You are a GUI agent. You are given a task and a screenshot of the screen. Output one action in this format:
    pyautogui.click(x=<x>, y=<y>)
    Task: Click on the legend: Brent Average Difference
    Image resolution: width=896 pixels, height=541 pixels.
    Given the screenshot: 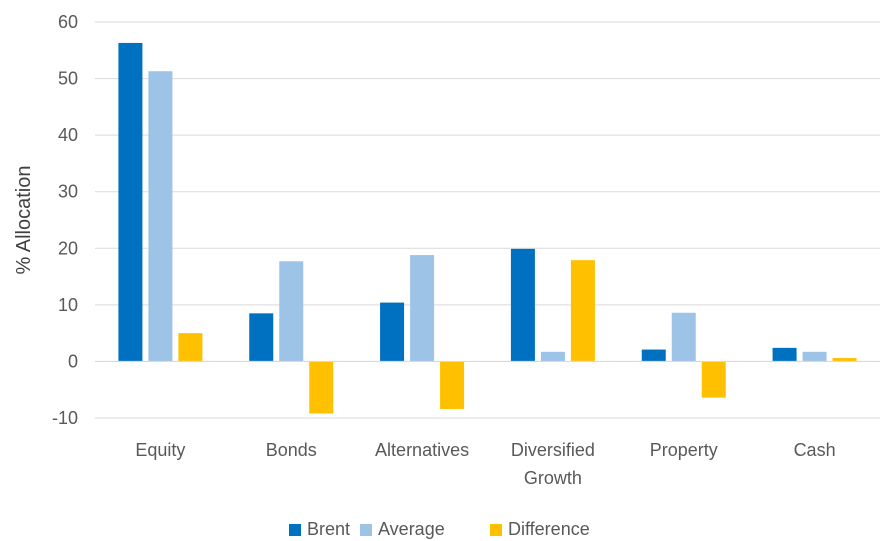 What is the action you would take?
    pyautogui.click(x=439, y=529)
    